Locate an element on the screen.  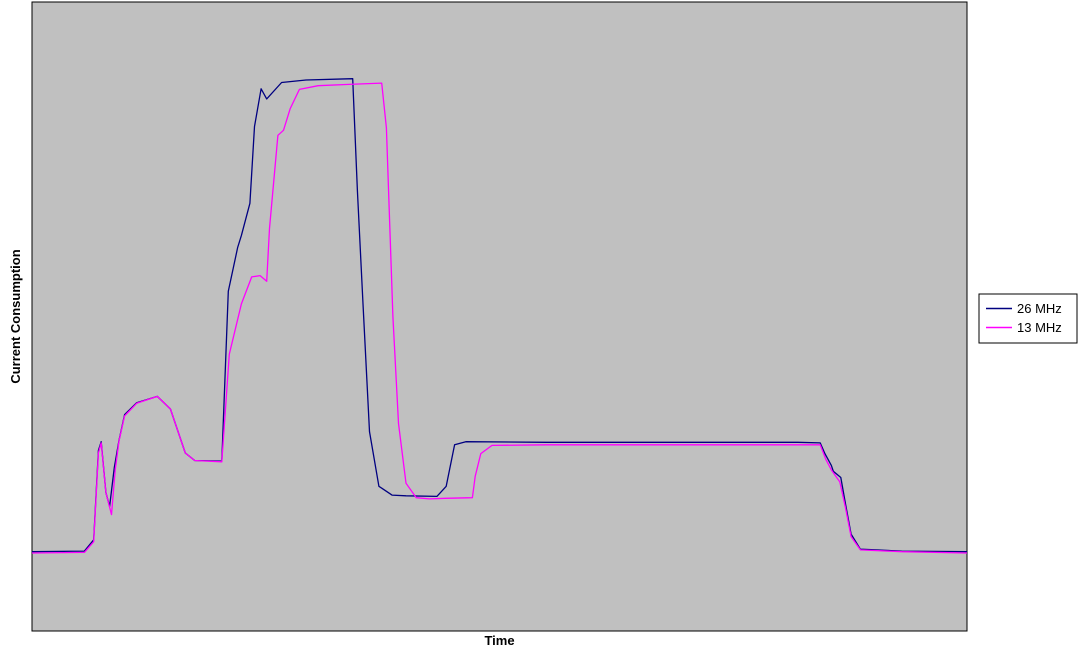
legend: 26 MHz 13 MHz is located at coordinates (1028, 318).